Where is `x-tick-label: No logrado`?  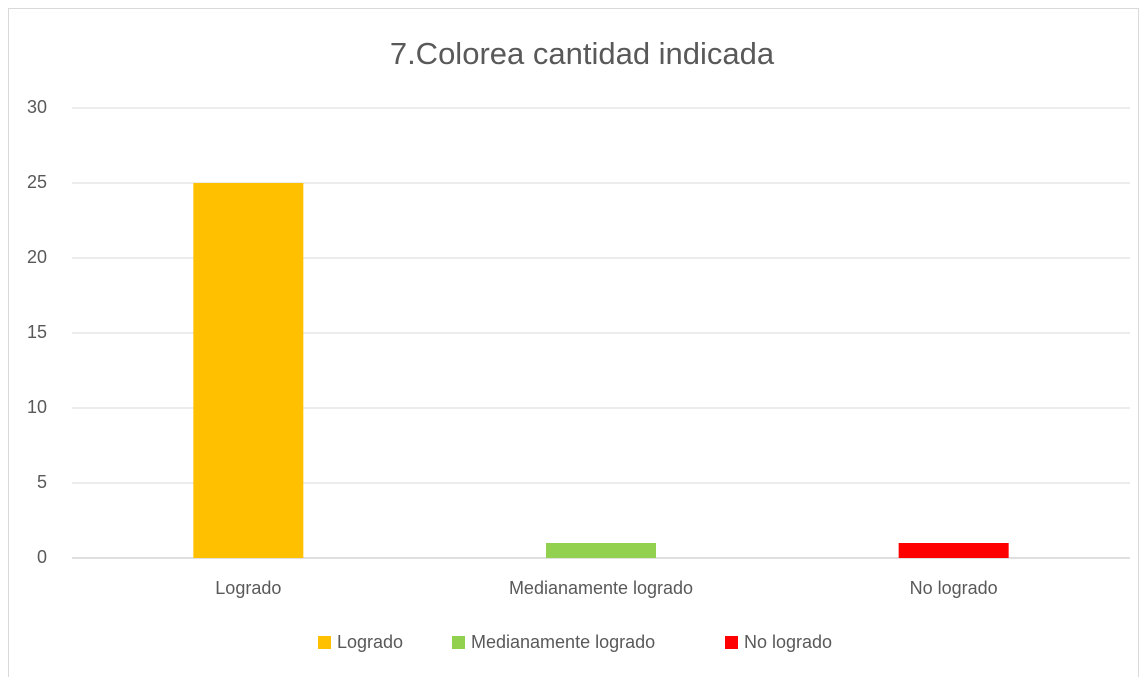
x-tick-label: No logrado is located at coordinates (954, 588).